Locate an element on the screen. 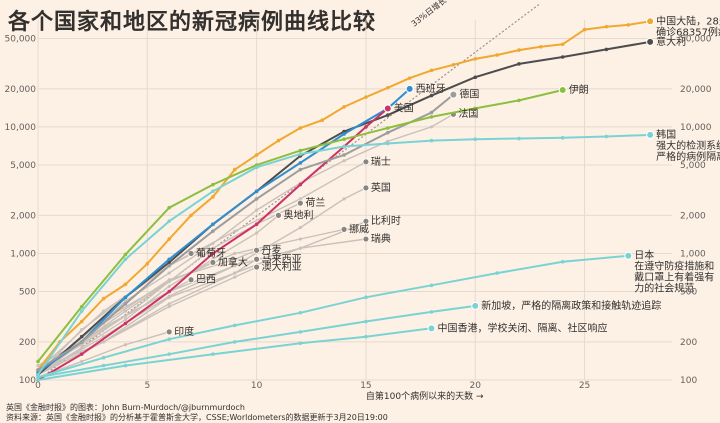 Image resolution: width=720 pixels, height=423 pixels. y-tick-label: 5,000 is located at coordinates (23, 166).